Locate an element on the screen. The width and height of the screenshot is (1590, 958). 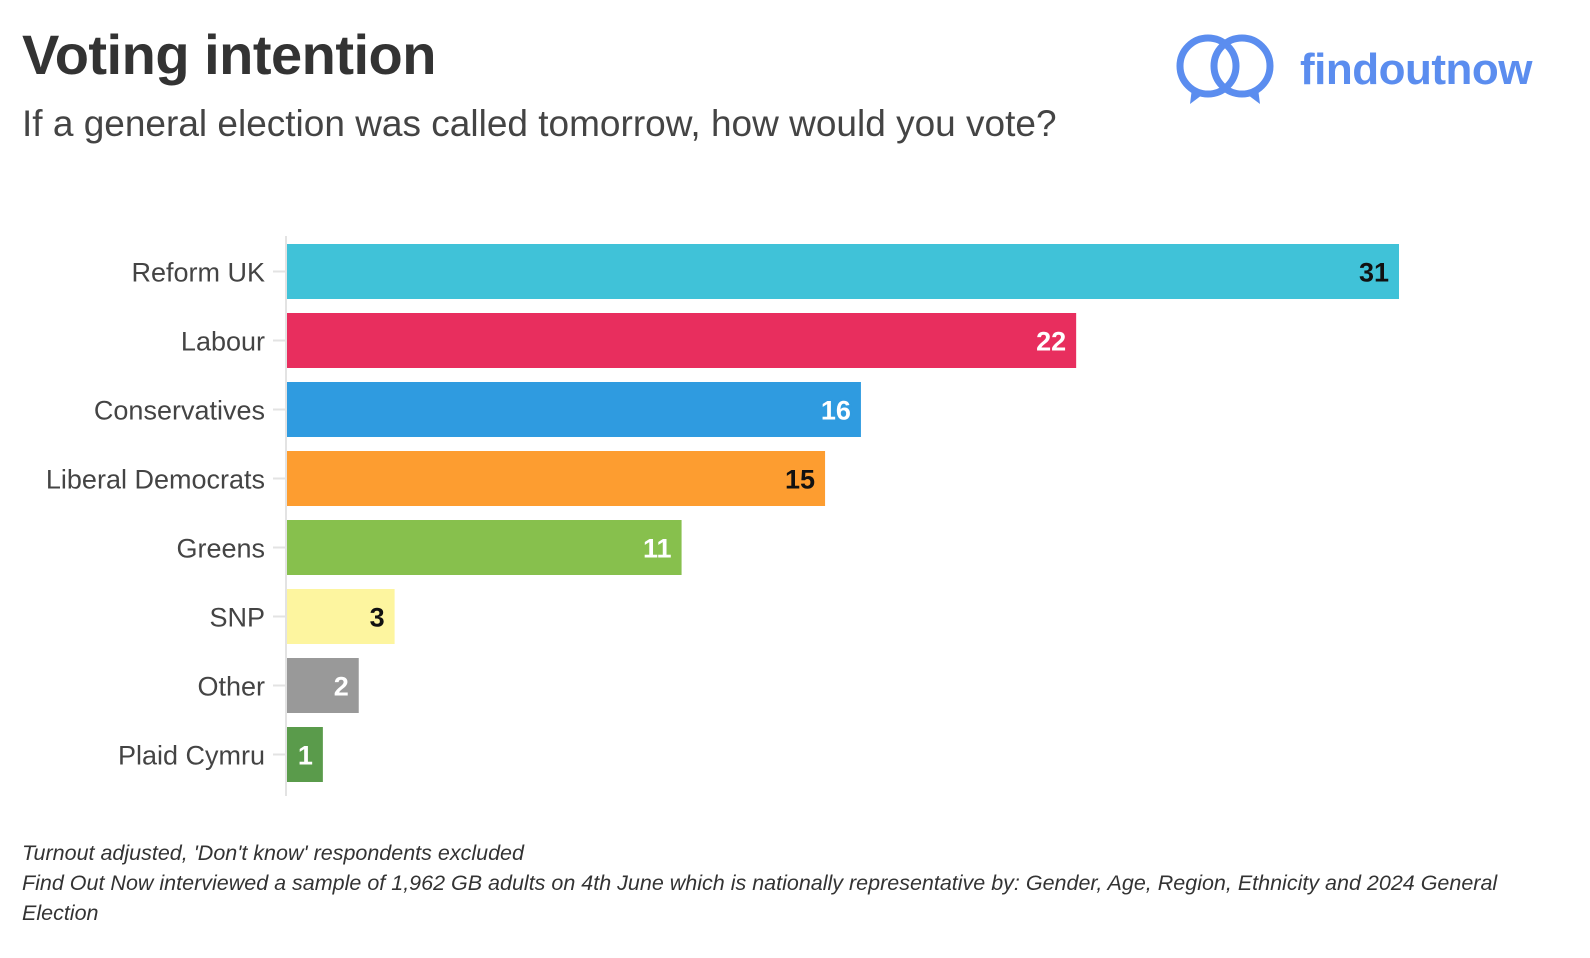
value-label: 16 is located at coordinates (836, 411).